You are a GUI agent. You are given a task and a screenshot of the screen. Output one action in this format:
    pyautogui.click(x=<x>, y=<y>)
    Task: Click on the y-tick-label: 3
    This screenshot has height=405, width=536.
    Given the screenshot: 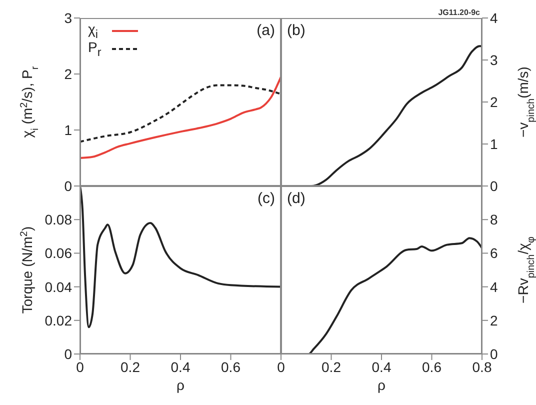 What is the action you would take?
    pyautogui.click(x=68, y=18)
    